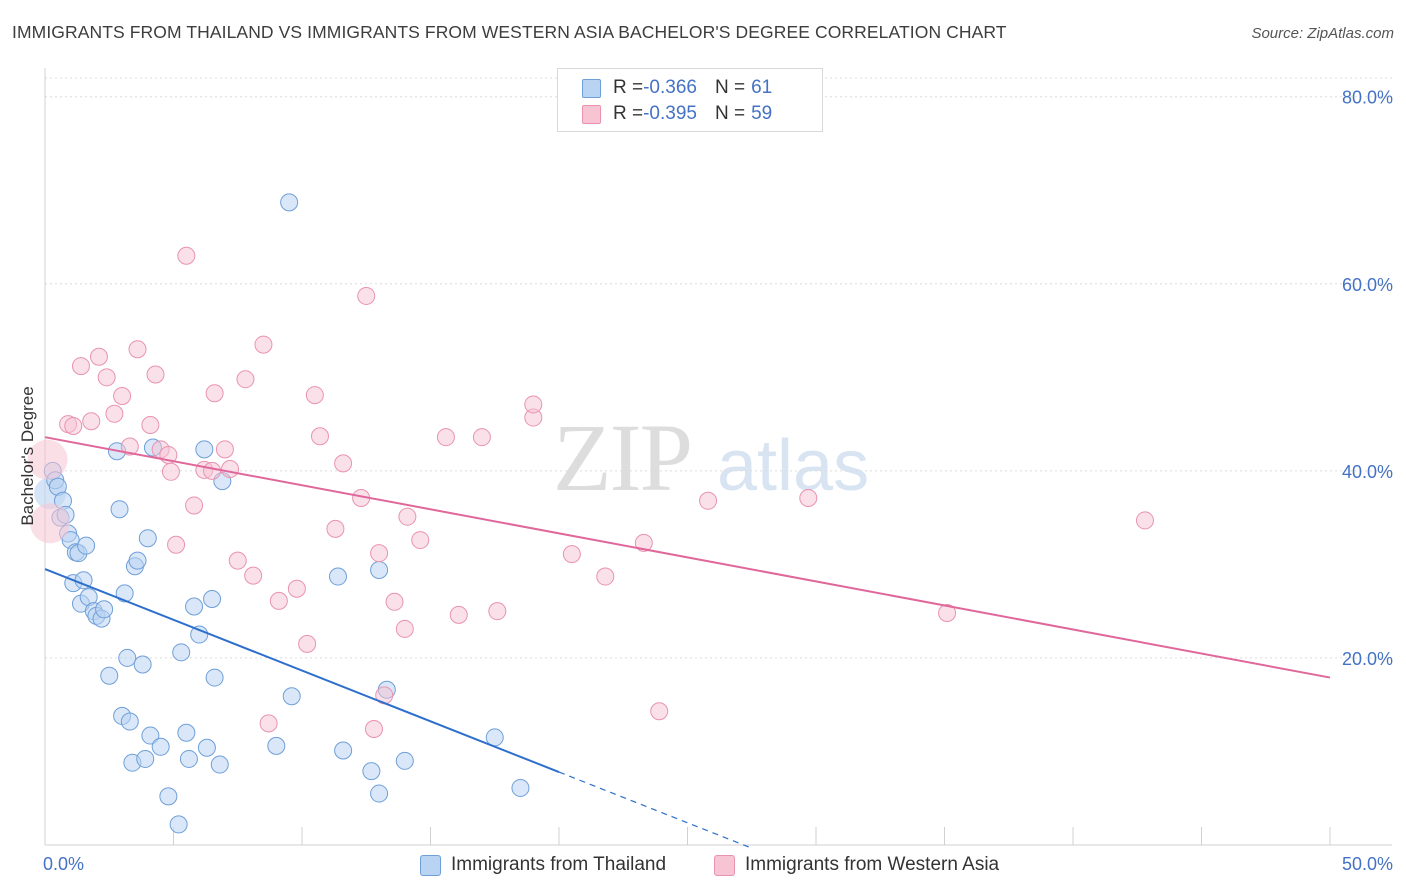  Describe the element at coordinates (628, 113) in the screenshot. I see `western-asia-r-label: R =` at that location.